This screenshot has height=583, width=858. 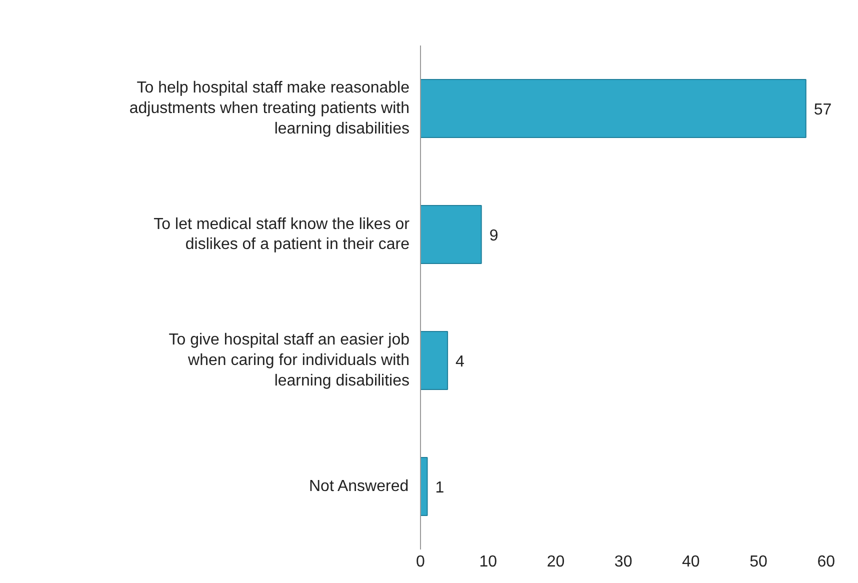 I want to click on data-label: 4, so click(x=460, y=362).